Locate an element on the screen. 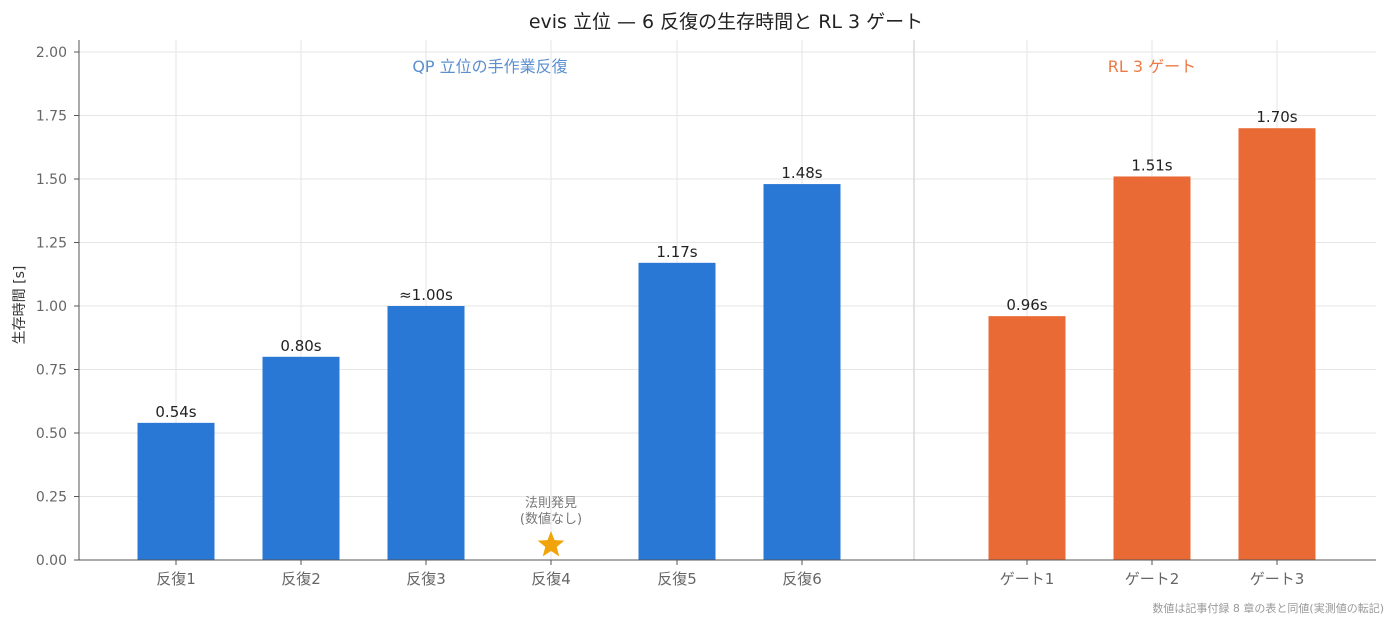 The height and width of the screenshot is (626, 1398). y-tick-label: 1.50 is located at coordinates (51, 180).